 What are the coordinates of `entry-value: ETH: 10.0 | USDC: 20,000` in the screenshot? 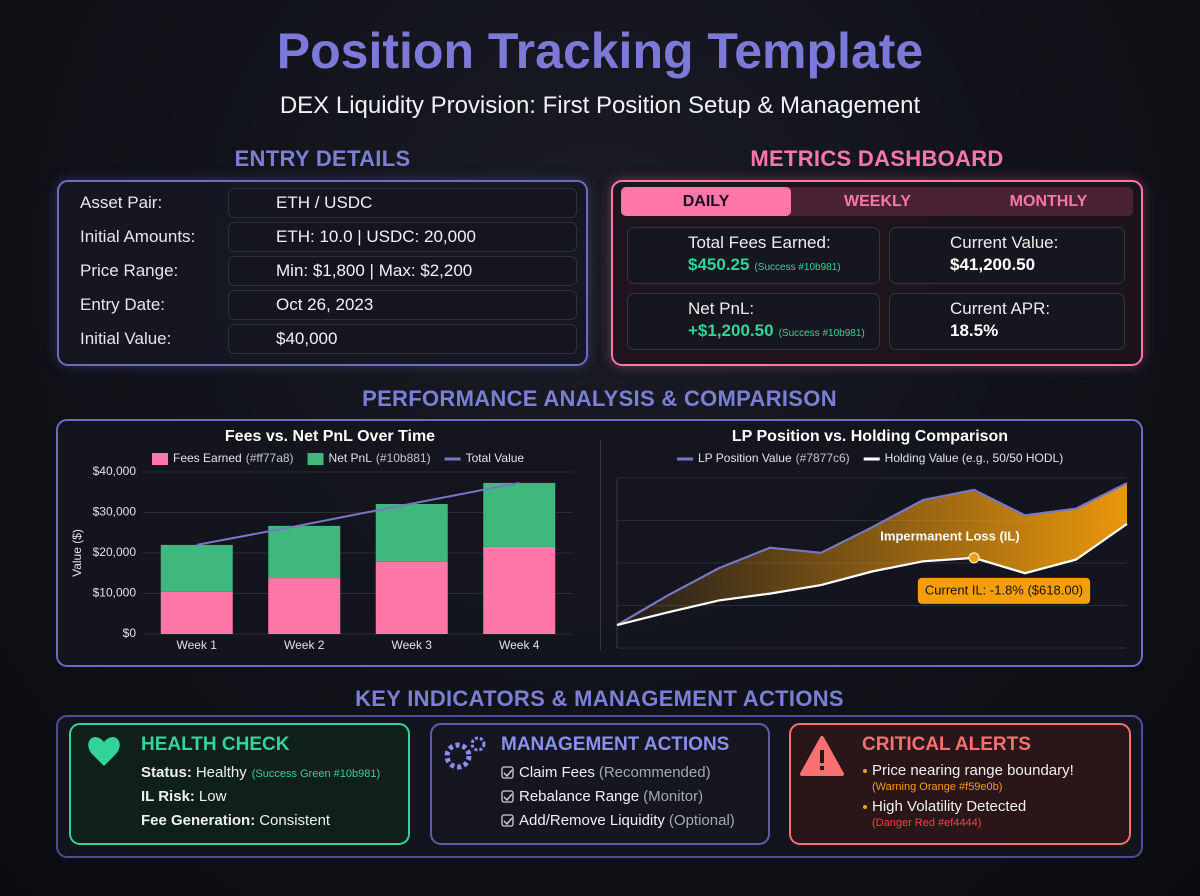 It's located at (376, 236).